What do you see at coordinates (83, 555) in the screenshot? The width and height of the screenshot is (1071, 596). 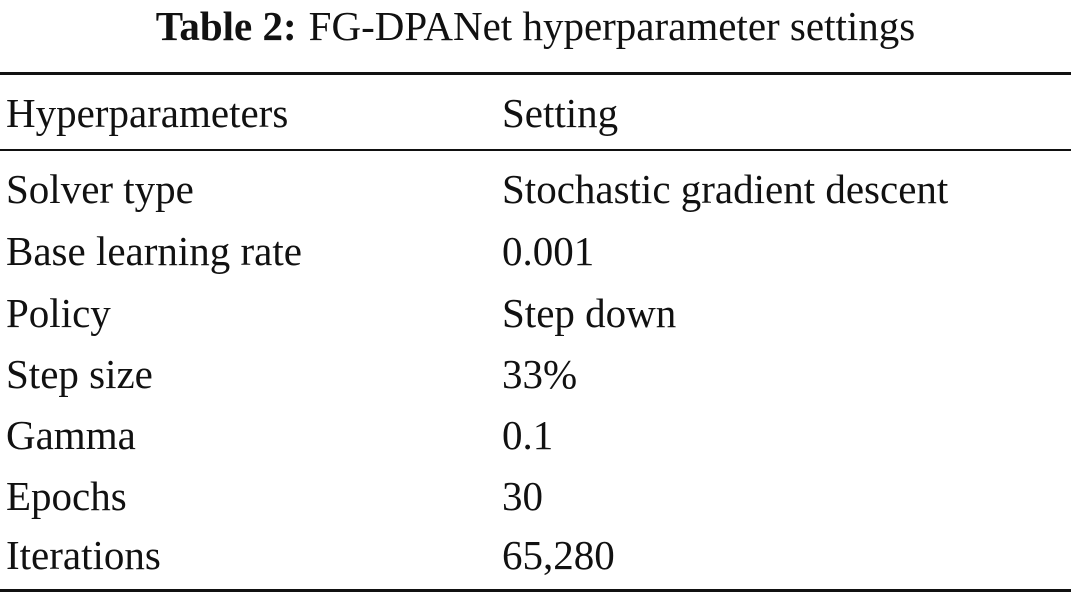 I see `row-hyperparameter: Iterations` at bounding box center [83, 555].